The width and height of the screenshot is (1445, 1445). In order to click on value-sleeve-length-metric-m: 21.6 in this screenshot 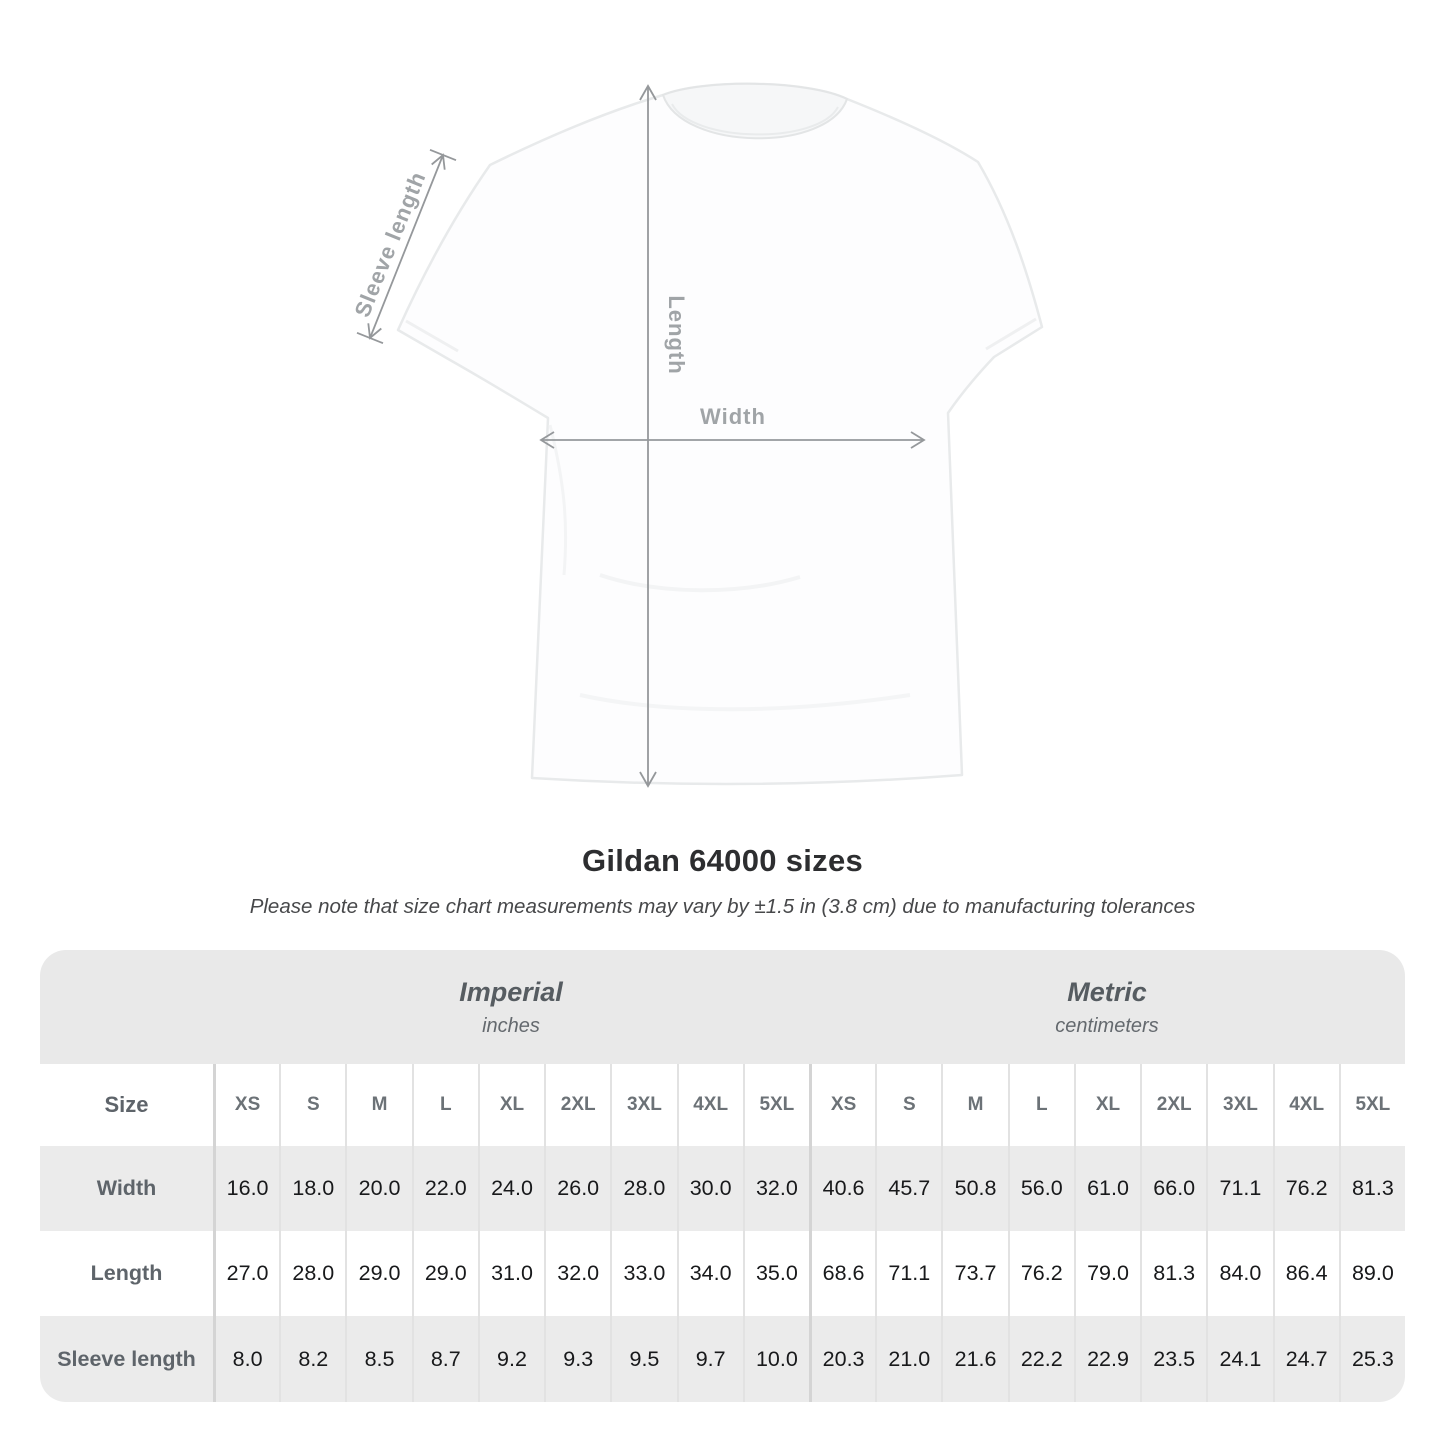, I will do `click(974, 1359)`.